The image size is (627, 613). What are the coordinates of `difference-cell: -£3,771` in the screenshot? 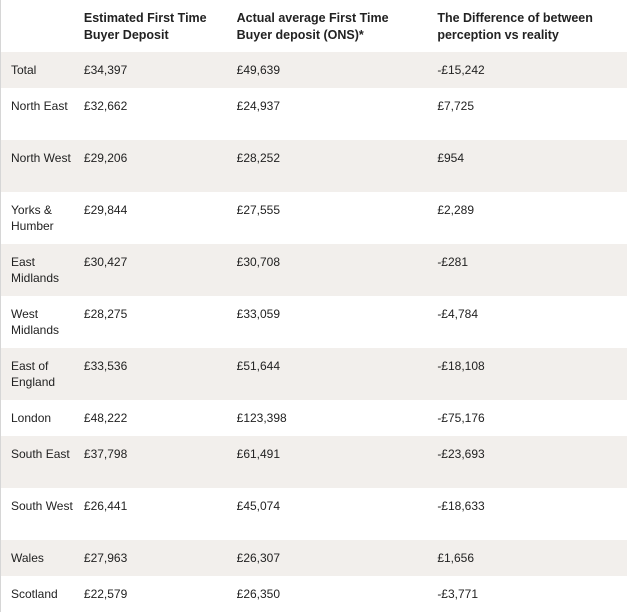 It's located at (458, 594).